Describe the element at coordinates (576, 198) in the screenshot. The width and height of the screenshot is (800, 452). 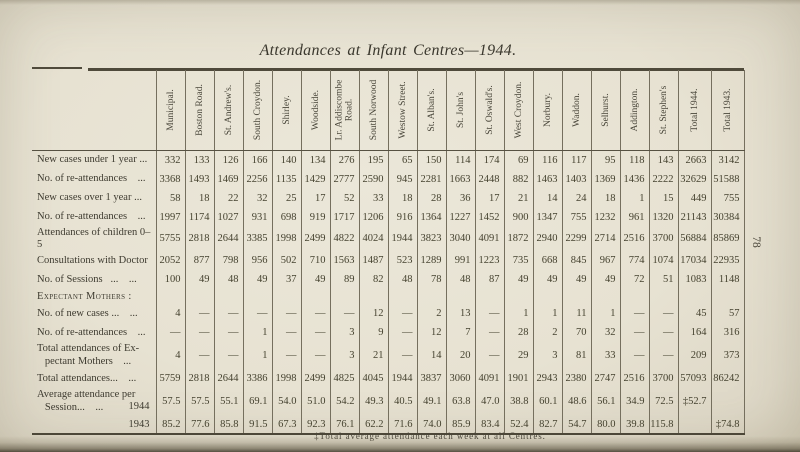
I see `value-cell: 24` at that location.